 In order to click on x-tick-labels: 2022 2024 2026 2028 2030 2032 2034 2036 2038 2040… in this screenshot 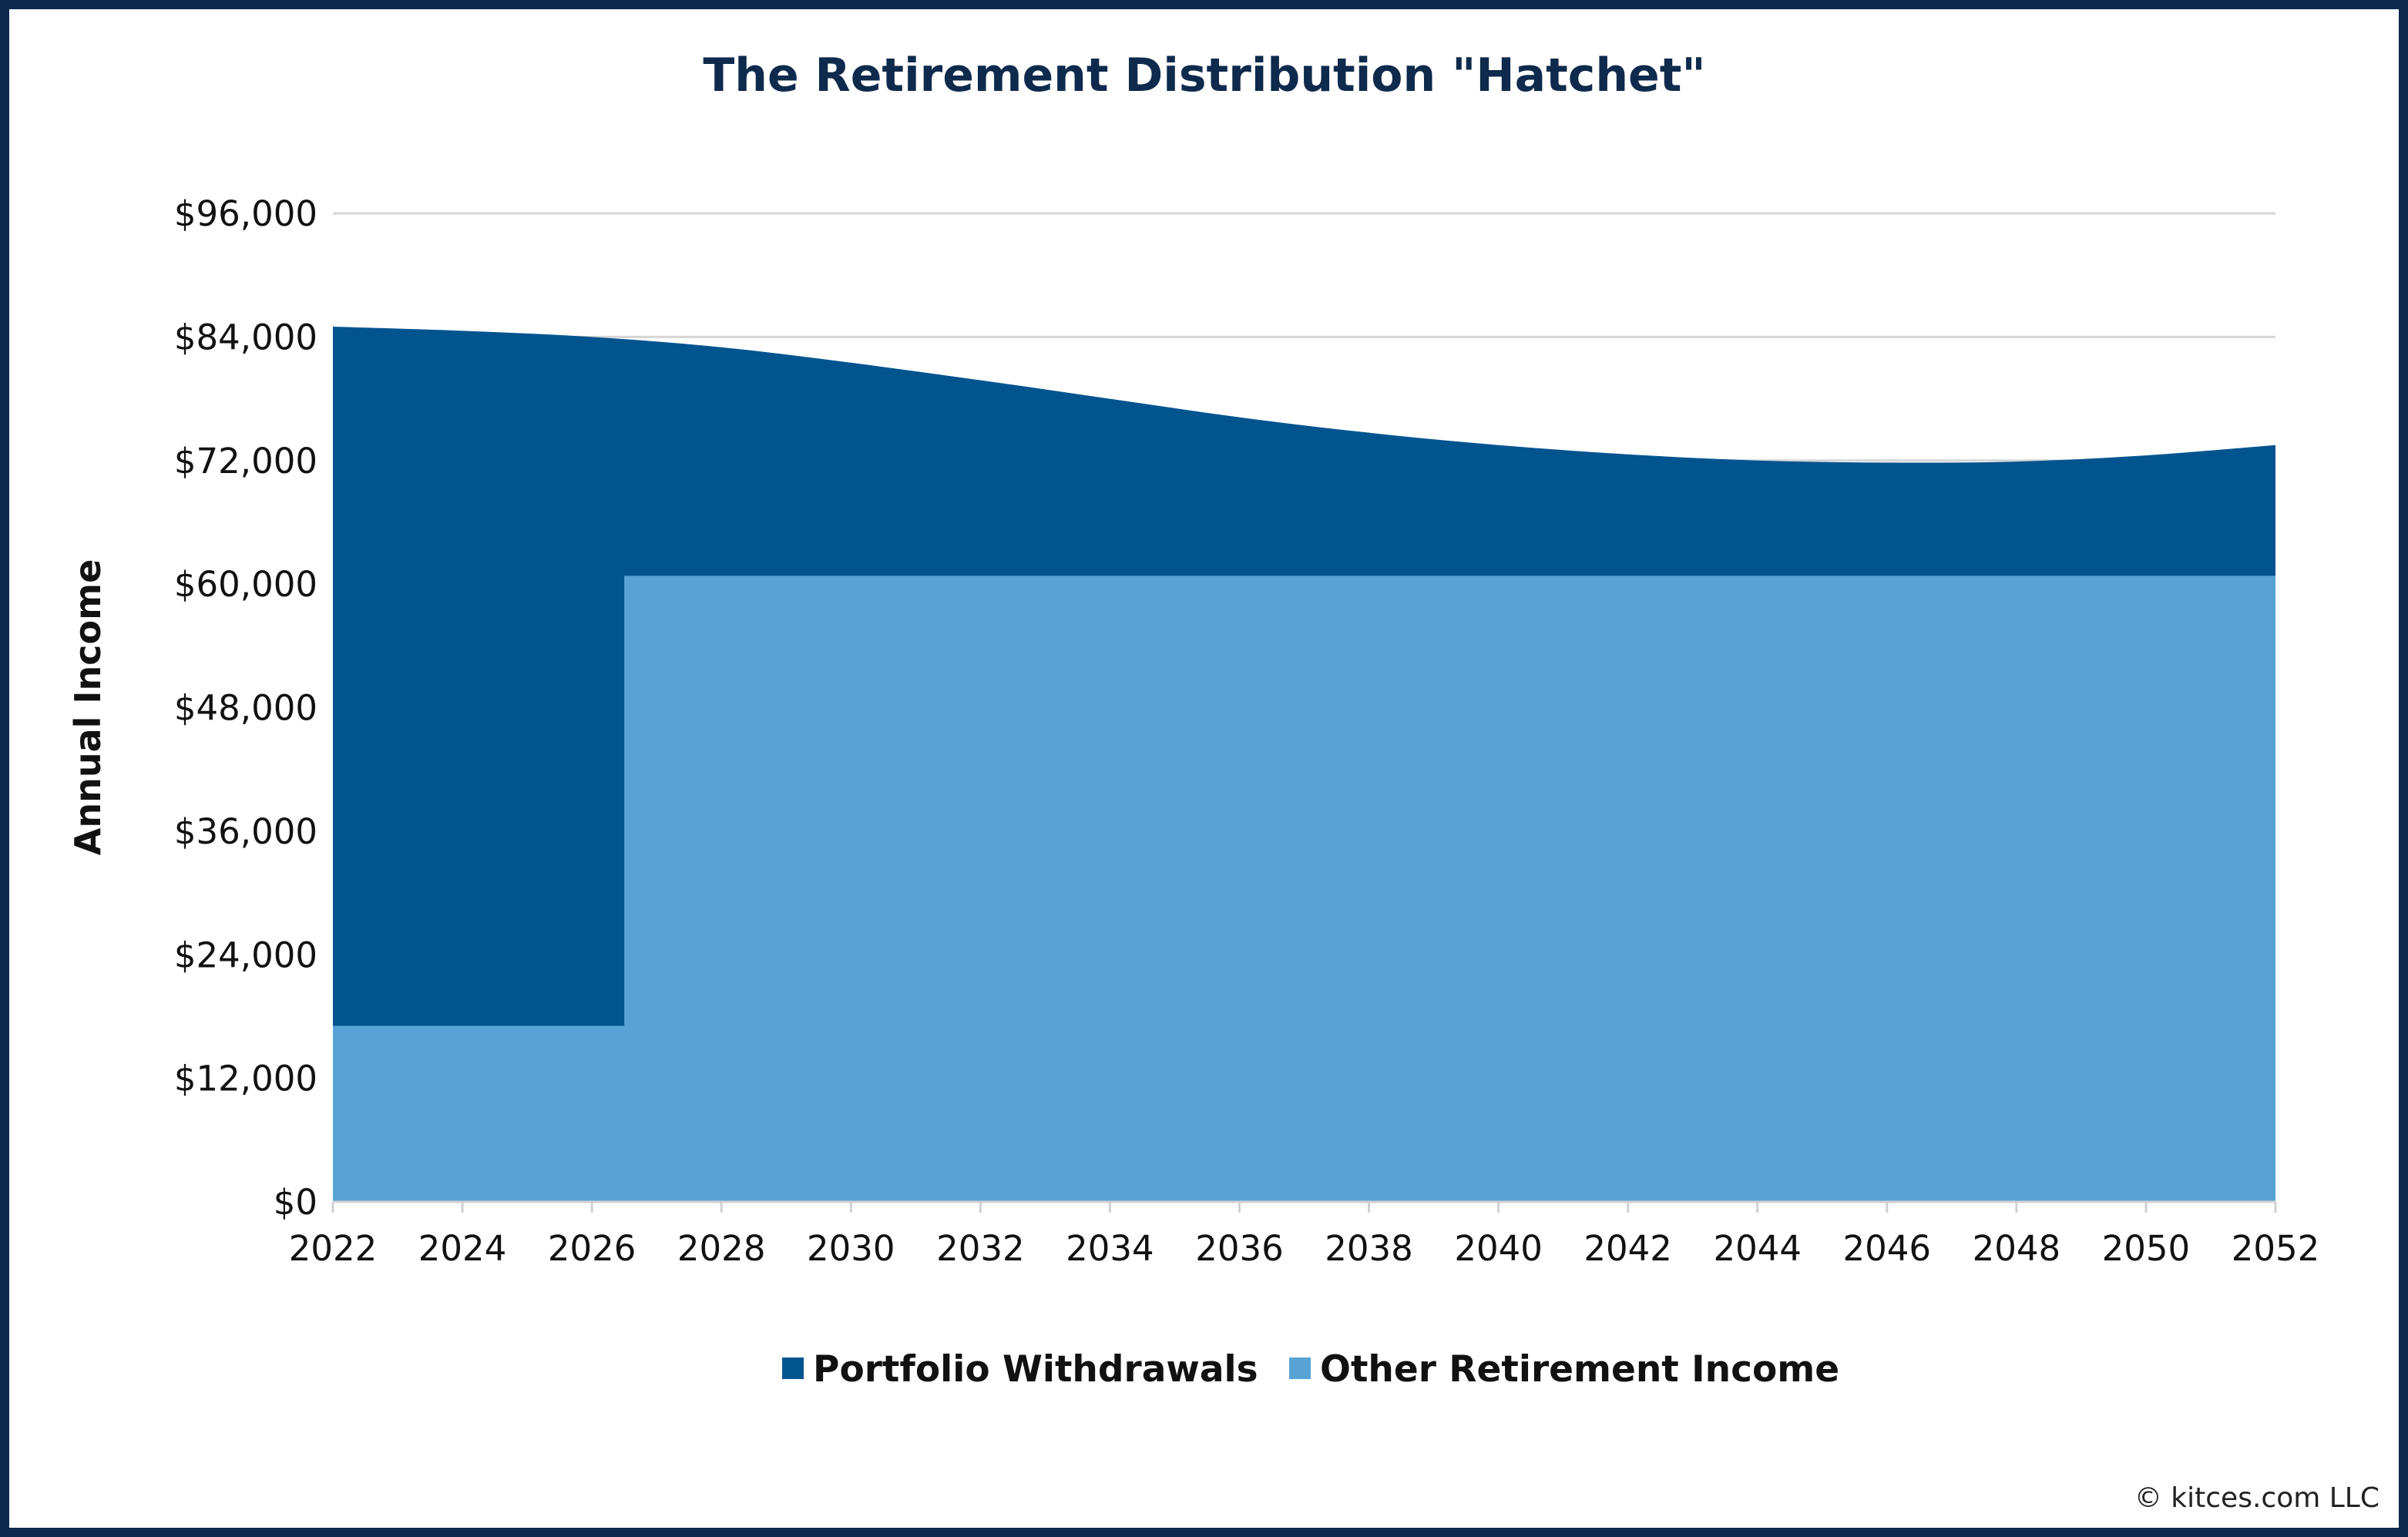, I will do `click(1304, 1248)`.